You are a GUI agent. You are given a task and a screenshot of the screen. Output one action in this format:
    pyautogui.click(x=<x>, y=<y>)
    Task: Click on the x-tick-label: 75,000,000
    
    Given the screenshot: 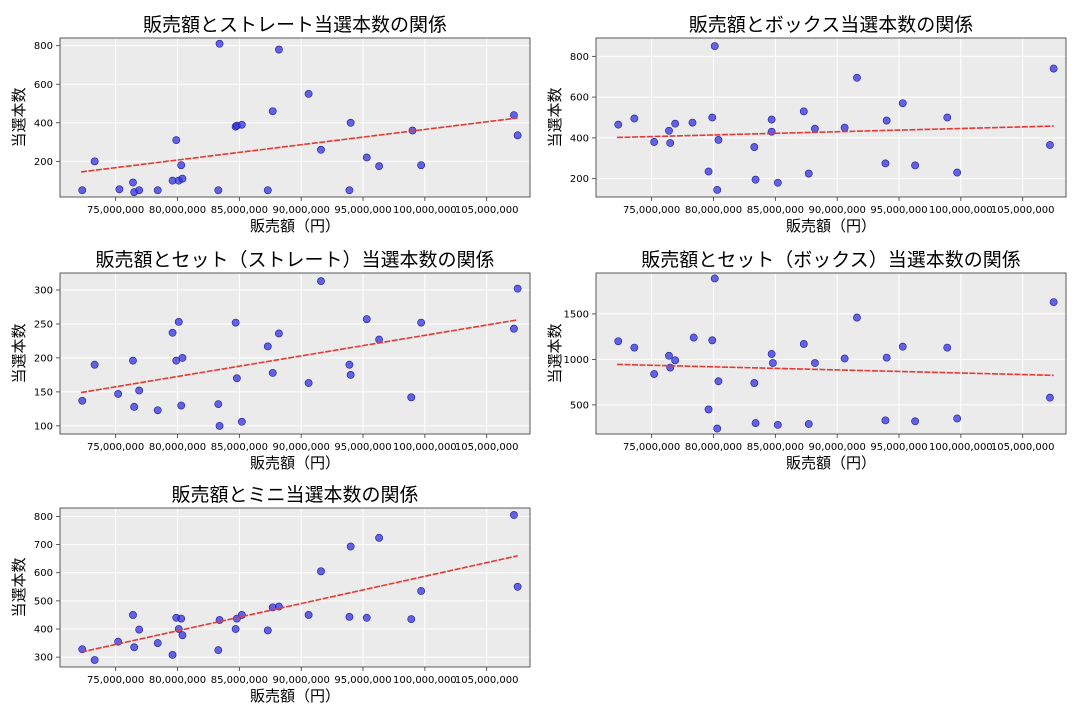 What is the action you would take?
    pyautogui.click(x=115, y=447)
    